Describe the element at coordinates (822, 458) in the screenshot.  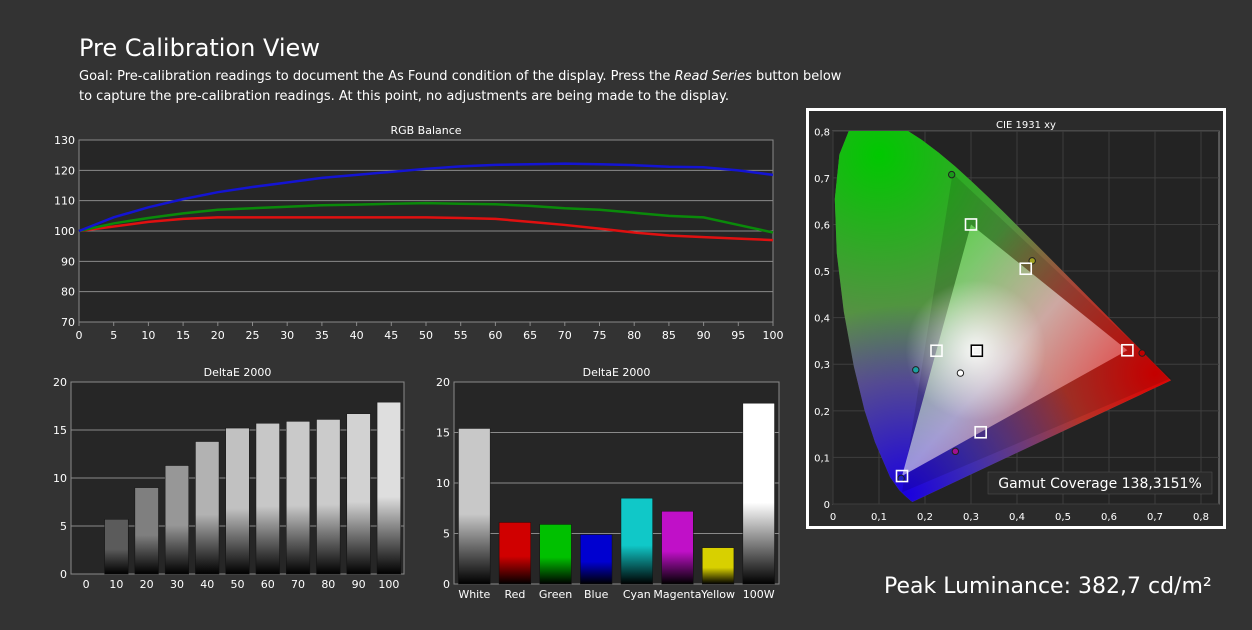
I see `y-tick-label: 0,1` at that location.